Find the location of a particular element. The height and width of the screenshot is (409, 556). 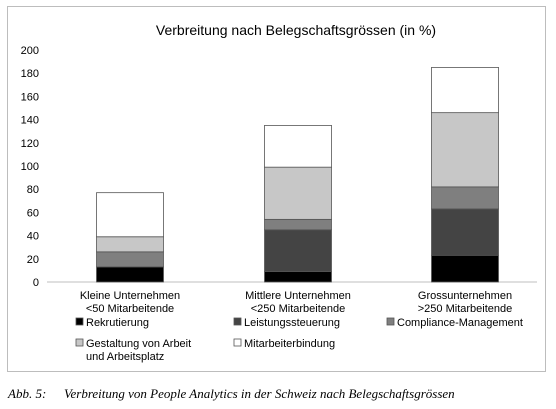

y-tick-label: 100 is located at coordinates (30, 167).